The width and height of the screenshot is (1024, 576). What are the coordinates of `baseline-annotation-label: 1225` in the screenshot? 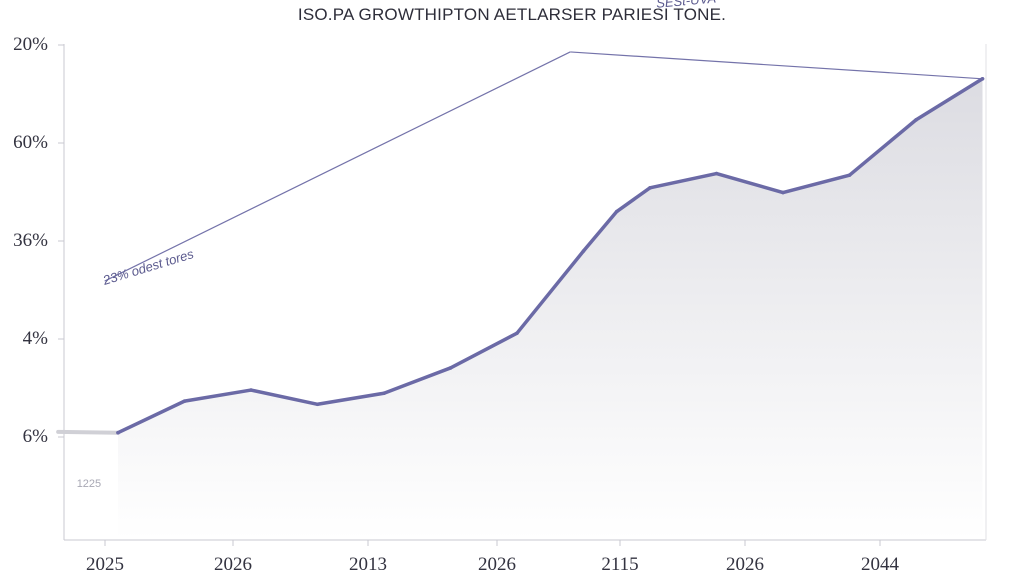 It's located at (89, 484).